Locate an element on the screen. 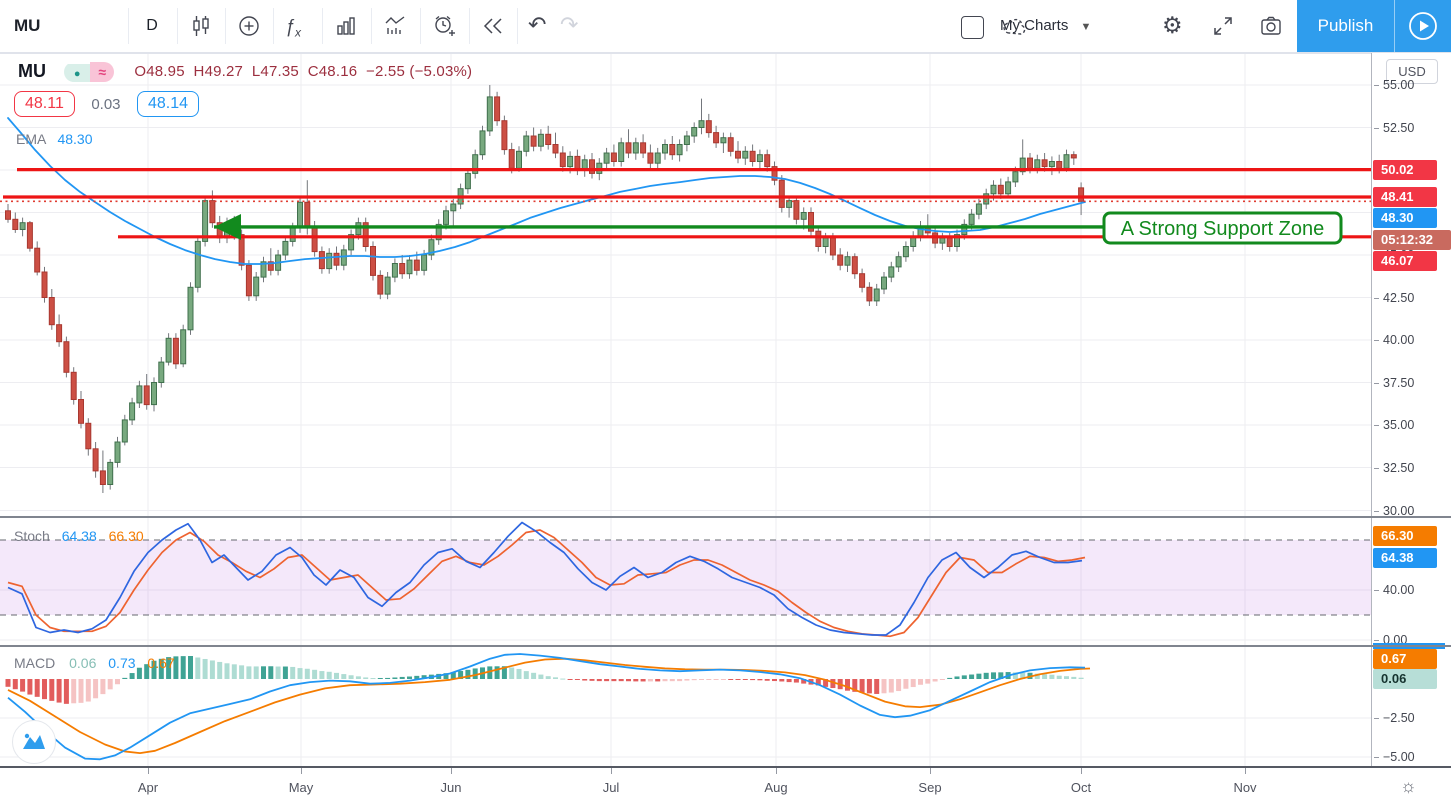 This screenshot has width=1451, height=804. month-label: Jul is located at coordinates (611, 787).